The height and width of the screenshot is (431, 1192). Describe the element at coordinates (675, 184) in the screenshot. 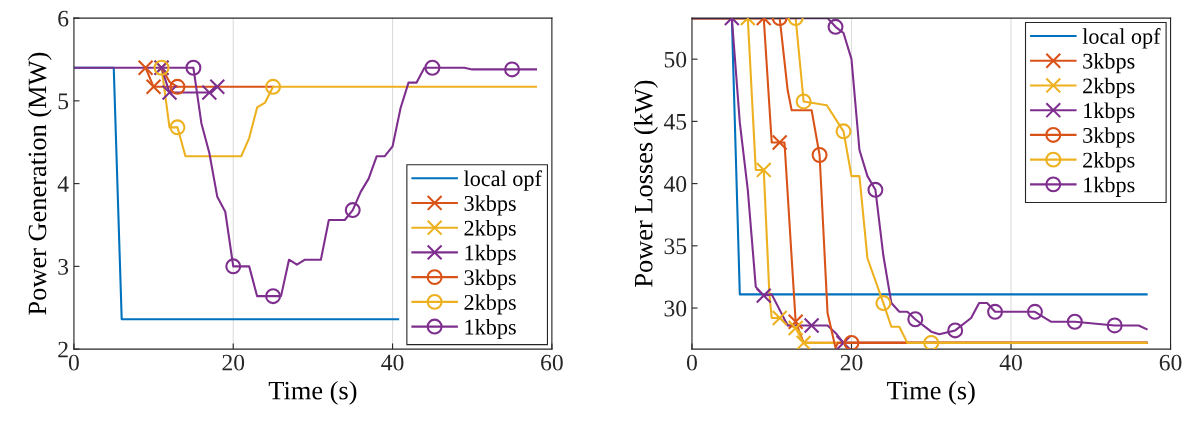

I see `y-tick-label: 40` at that location.